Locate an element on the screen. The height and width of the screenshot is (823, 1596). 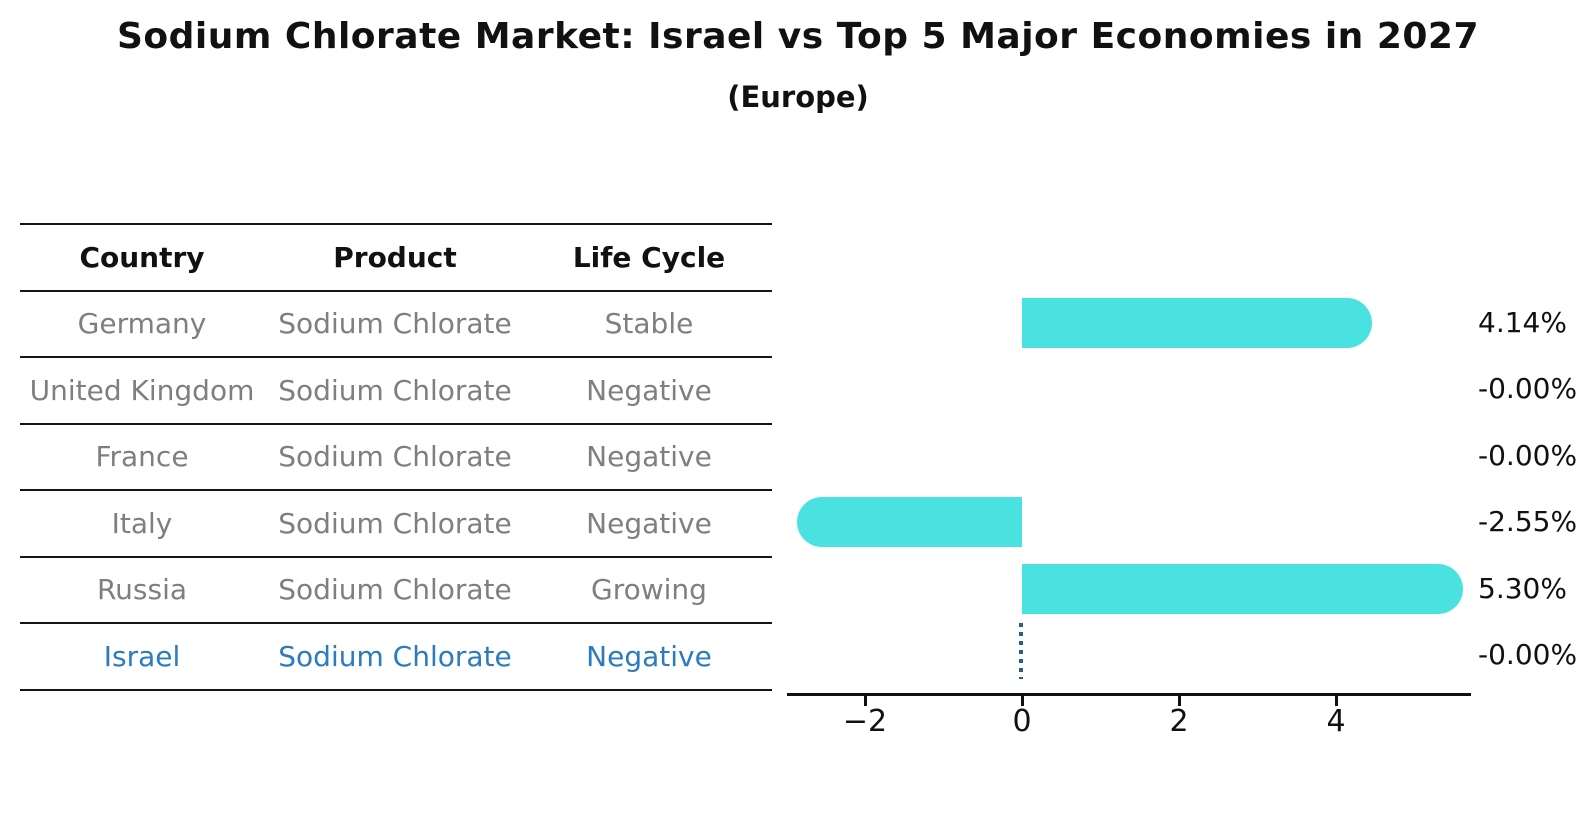
table-row: United Kingdom Sodium Chlorate Negative is located at coordinates (396, 391).